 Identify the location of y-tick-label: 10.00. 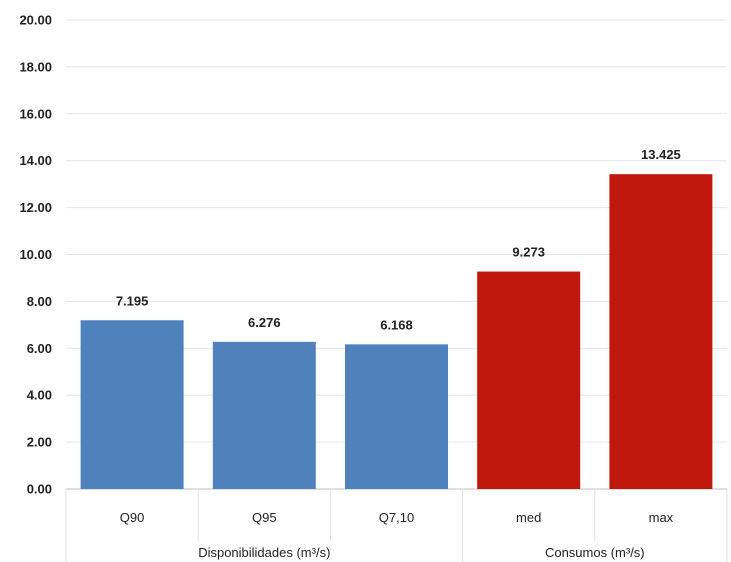
(35, 254).